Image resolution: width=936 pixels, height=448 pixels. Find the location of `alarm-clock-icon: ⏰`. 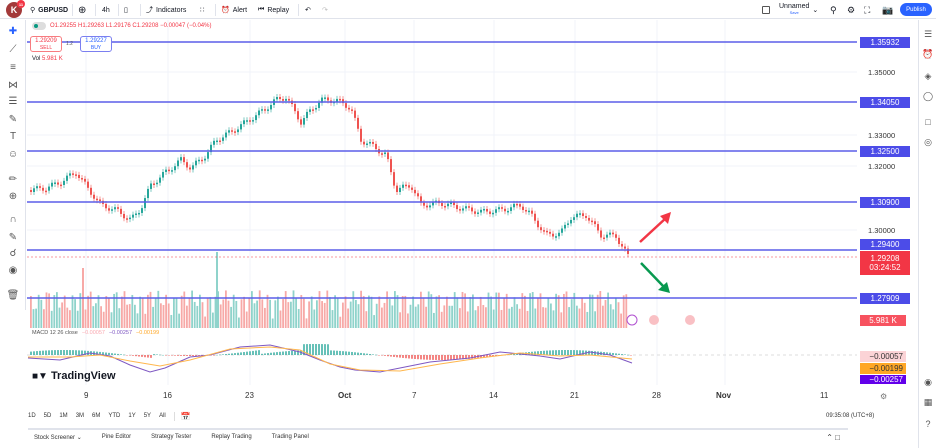

alarm-clock-icon: ⏰ is located at coordinates (928, 53).